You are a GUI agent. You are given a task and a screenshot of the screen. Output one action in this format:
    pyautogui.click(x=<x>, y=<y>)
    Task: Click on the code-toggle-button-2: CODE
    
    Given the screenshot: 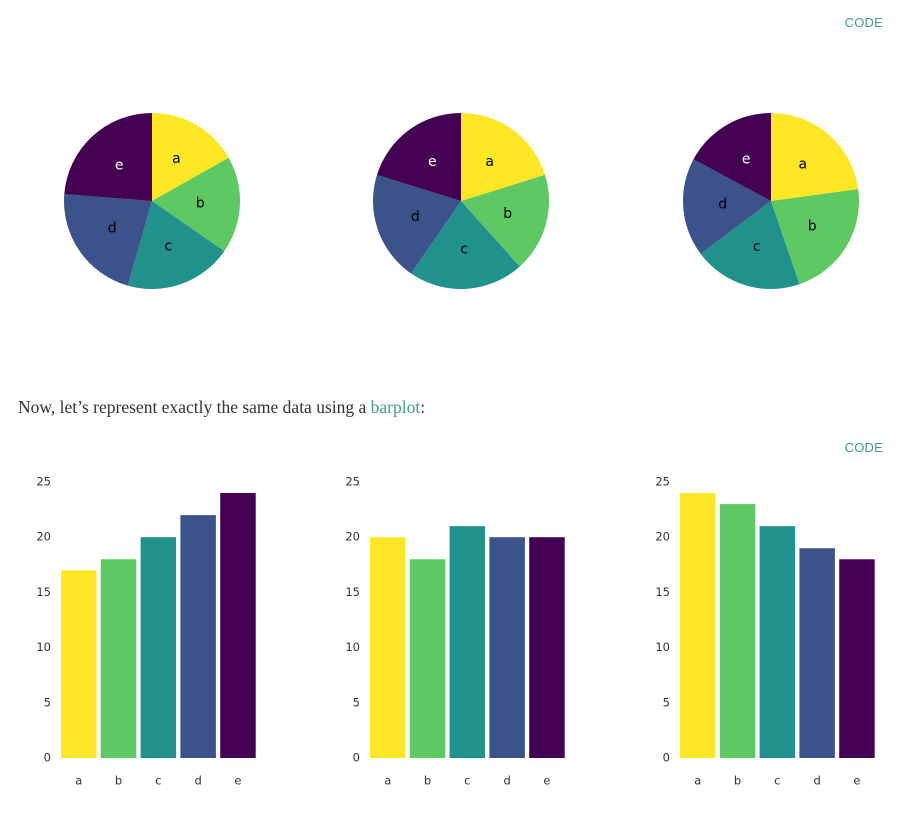 What is the action you would take?
    pyautogui.click(x=863, y=447)
    